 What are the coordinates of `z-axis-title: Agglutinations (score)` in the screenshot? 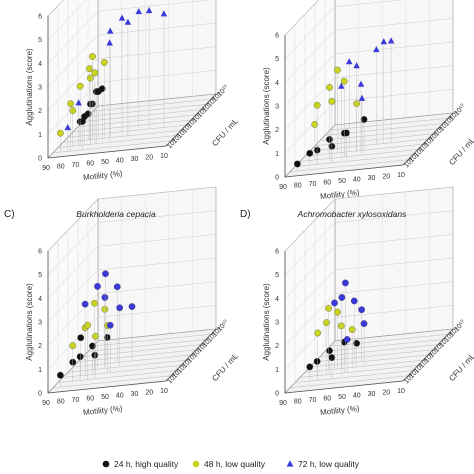 It's located at (266, 322).